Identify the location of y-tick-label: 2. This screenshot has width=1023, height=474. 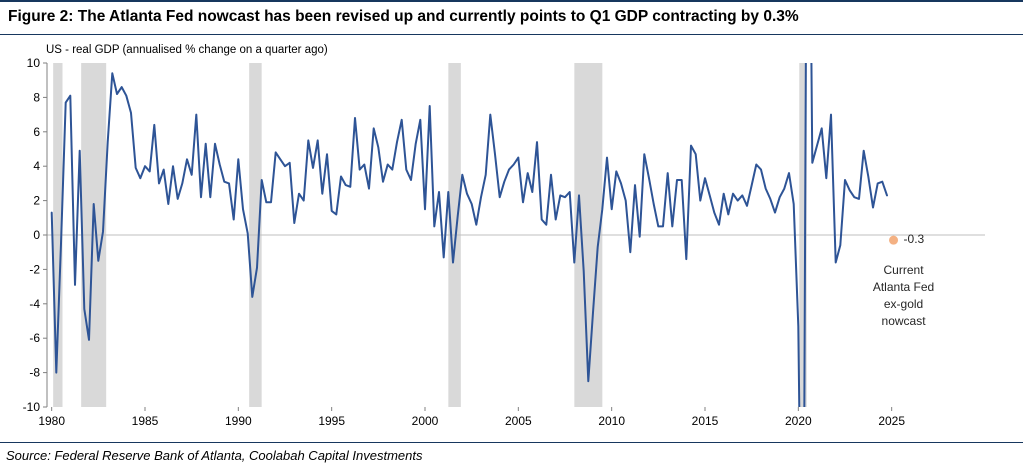
(36, 201).